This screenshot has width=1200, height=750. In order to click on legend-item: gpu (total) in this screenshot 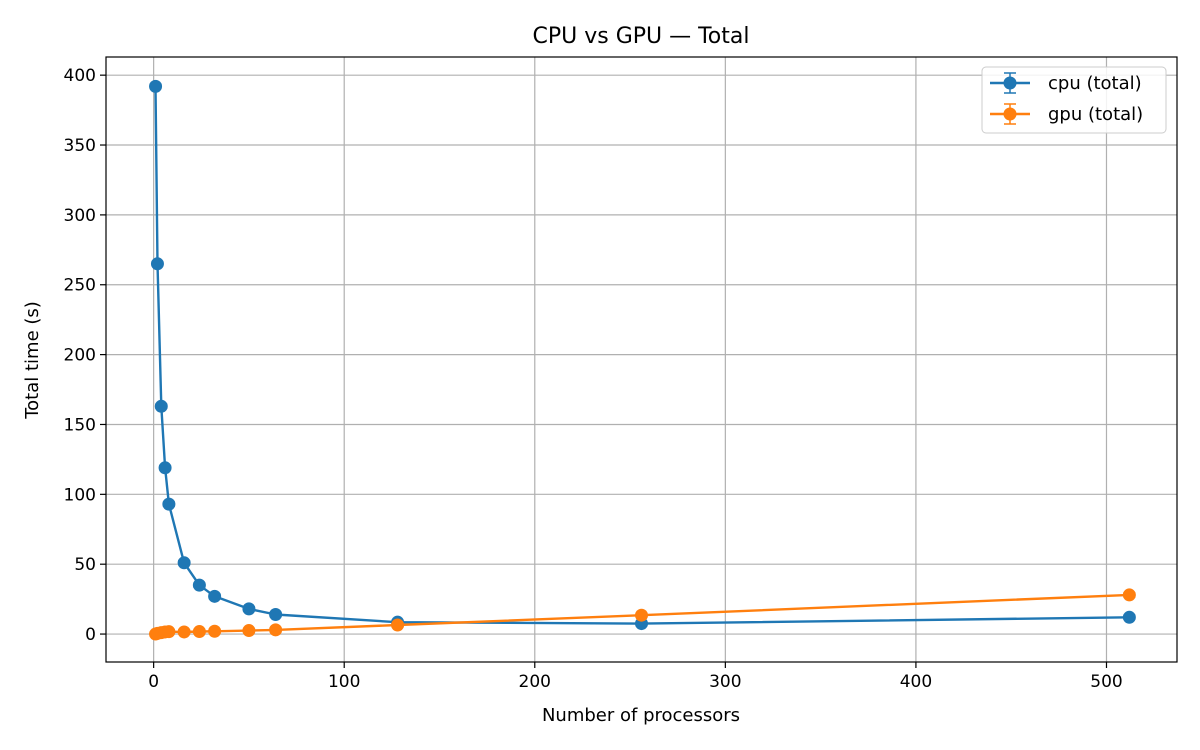, I will do `click(1066, 114)`.